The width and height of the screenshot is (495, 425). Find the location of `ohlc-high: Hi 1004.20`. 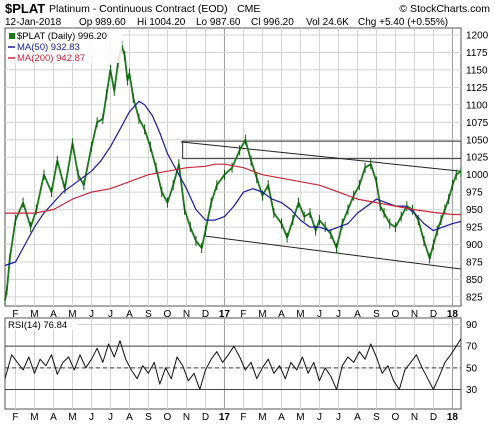

ohlc-high: Hi 1004.20 is located at coordinates (161, 22).